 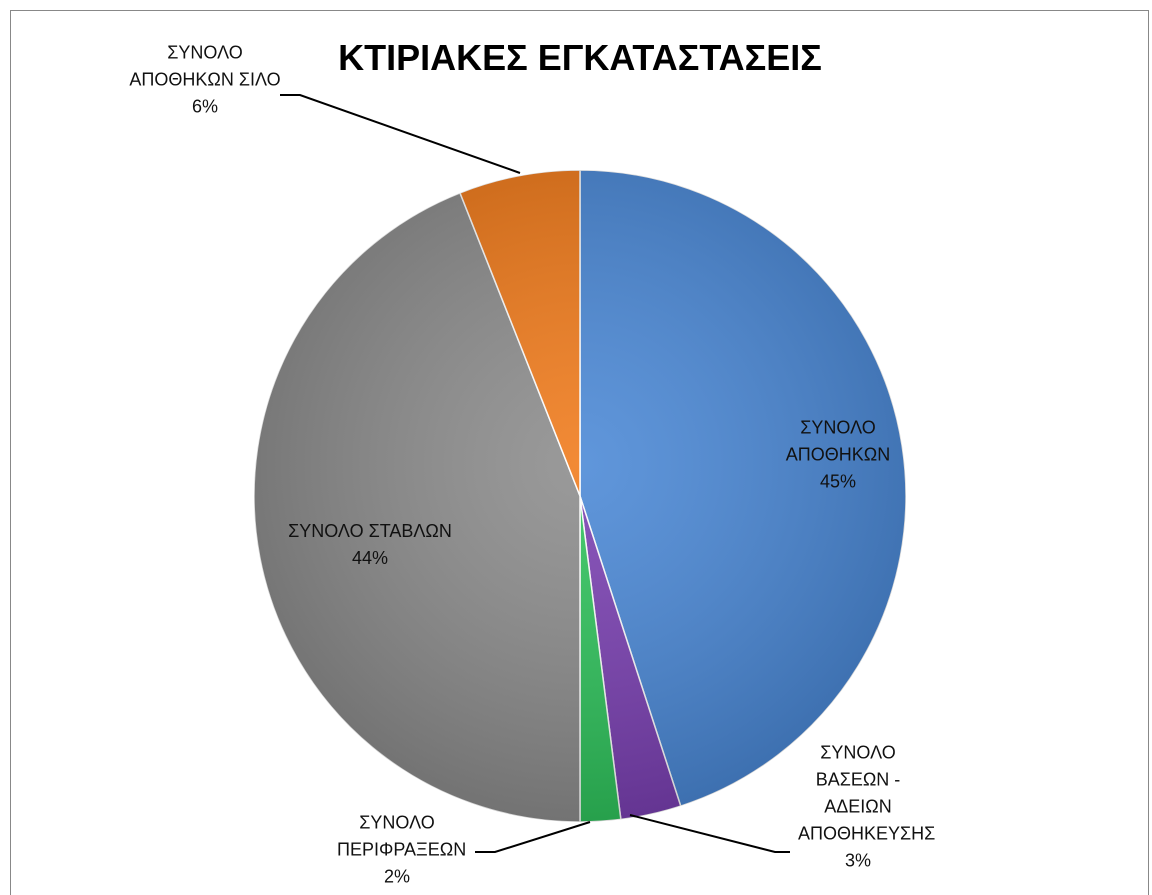 What do you see at coordinates (396, 876) in the screenshot?
I see `value-label: 2%` at bounding box center [396, 876].